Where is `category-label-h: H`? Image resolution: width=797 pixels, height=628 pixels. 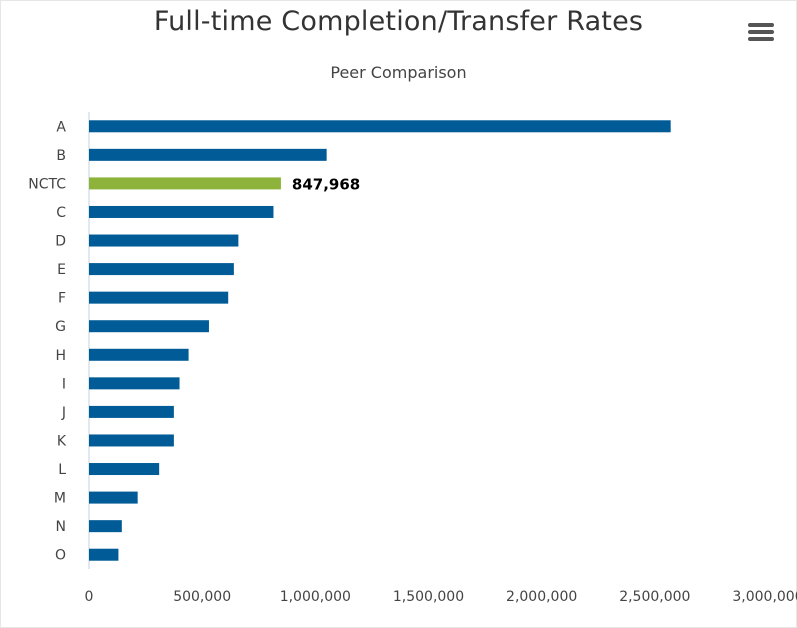
category-label-h: H is located at coordinates (60, 356).